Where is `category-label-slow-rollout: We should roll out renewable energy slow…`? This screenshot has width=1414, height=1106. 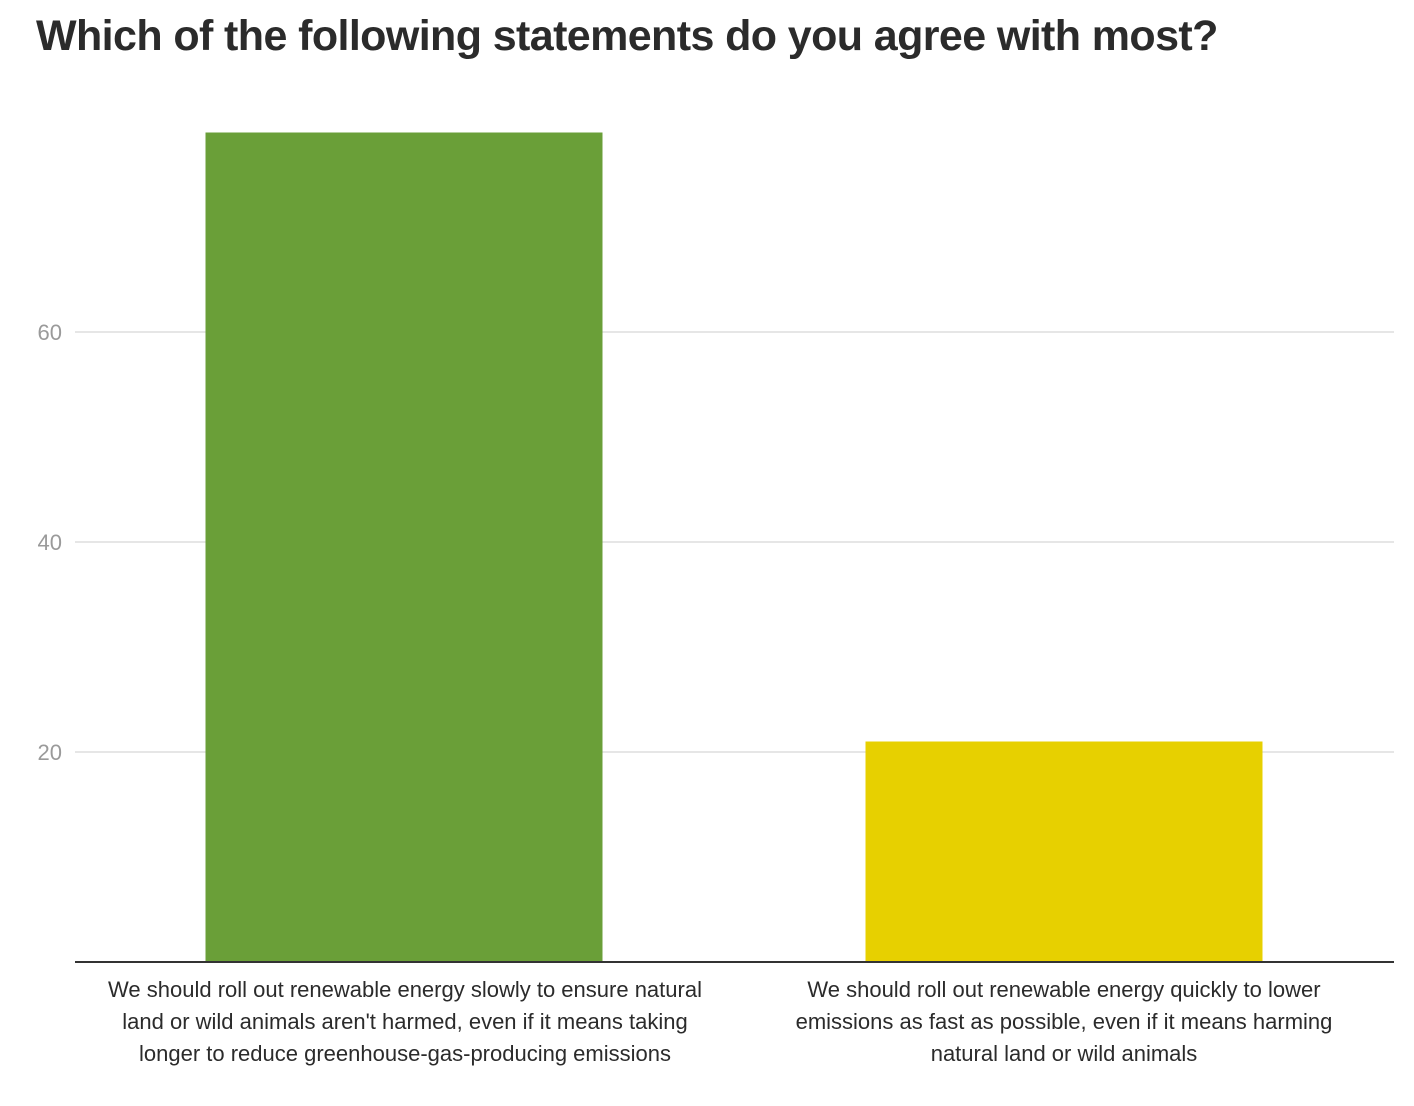 category-label-slow-rollout: We should roll out renewable energy slow… is located at coordinates (405, 1021).